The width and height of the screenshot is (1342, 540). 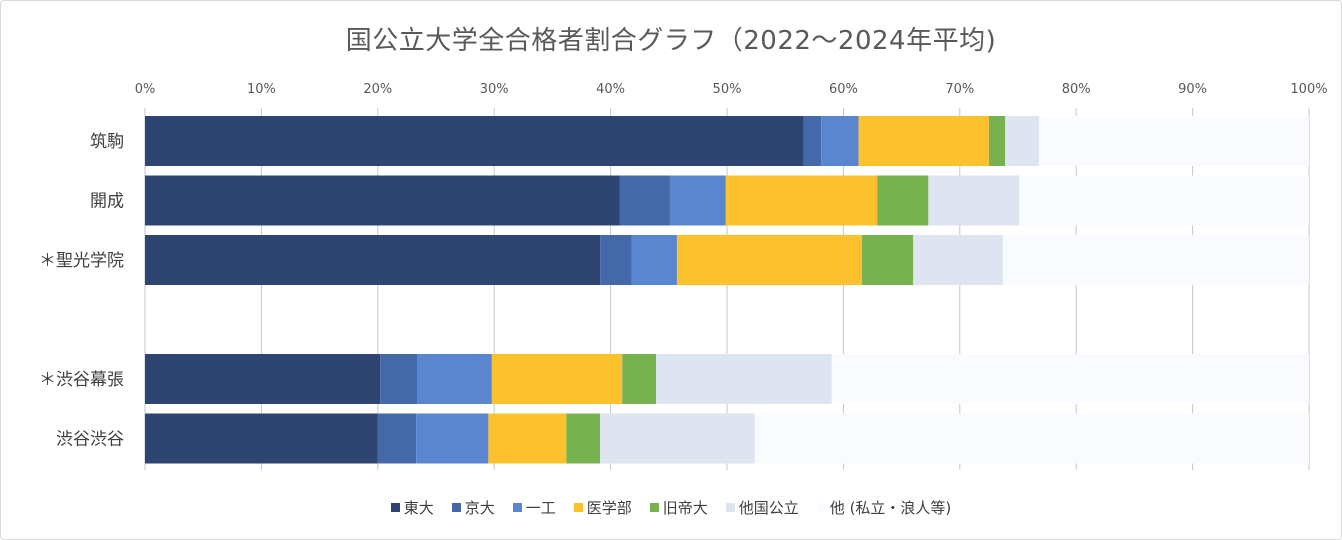 I want to click on x-tick-label: 0%, so click(x=145, y=89).